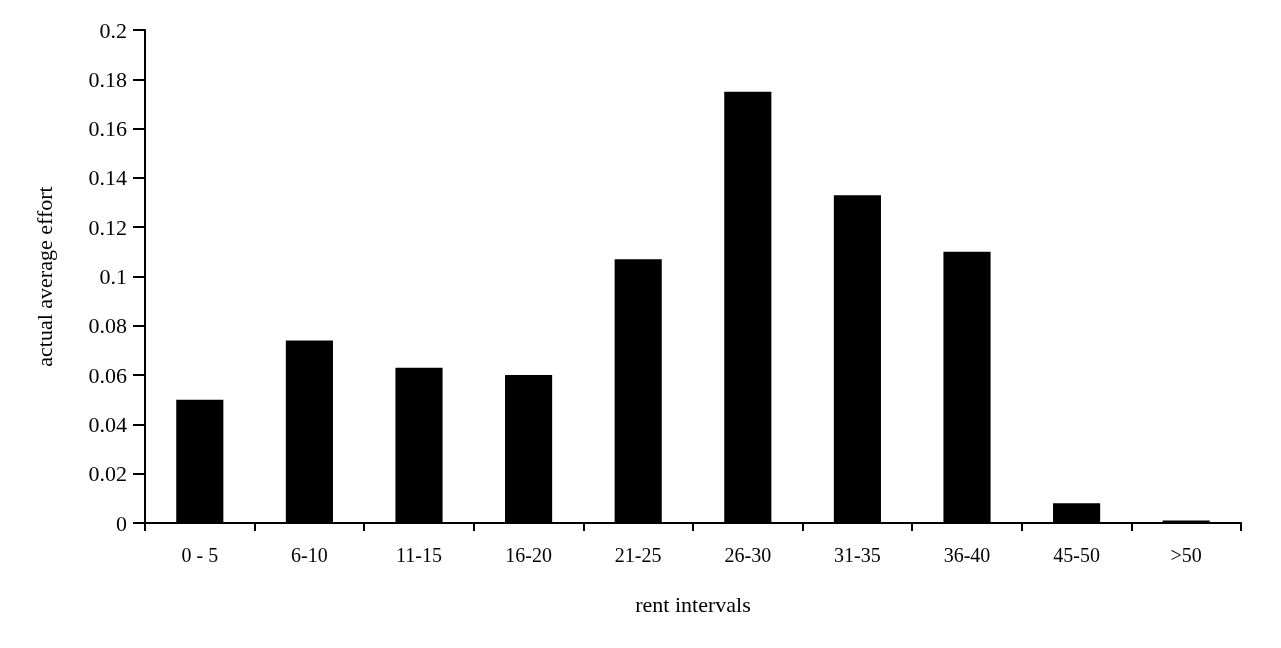 The width and height of the screenshot is (1281, 648). What do you see at coordinates (113, 30) in the screenshot?
I see `y-tick-label: 0.2` at bounding box center [113, 30].